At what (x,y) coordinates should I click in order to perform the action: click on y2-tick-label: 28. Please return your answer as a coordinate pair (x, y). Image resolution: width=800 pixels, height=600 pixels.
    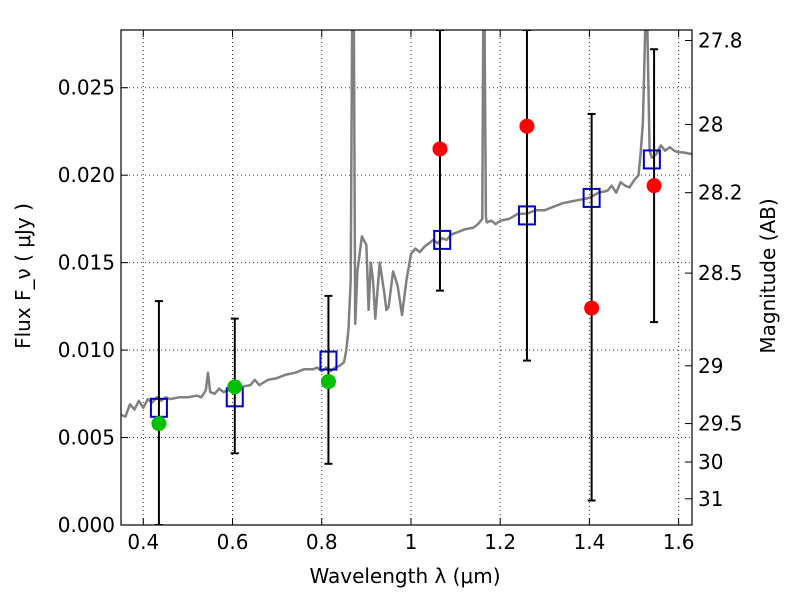
    Looking at the image, I should click on (710, 124).